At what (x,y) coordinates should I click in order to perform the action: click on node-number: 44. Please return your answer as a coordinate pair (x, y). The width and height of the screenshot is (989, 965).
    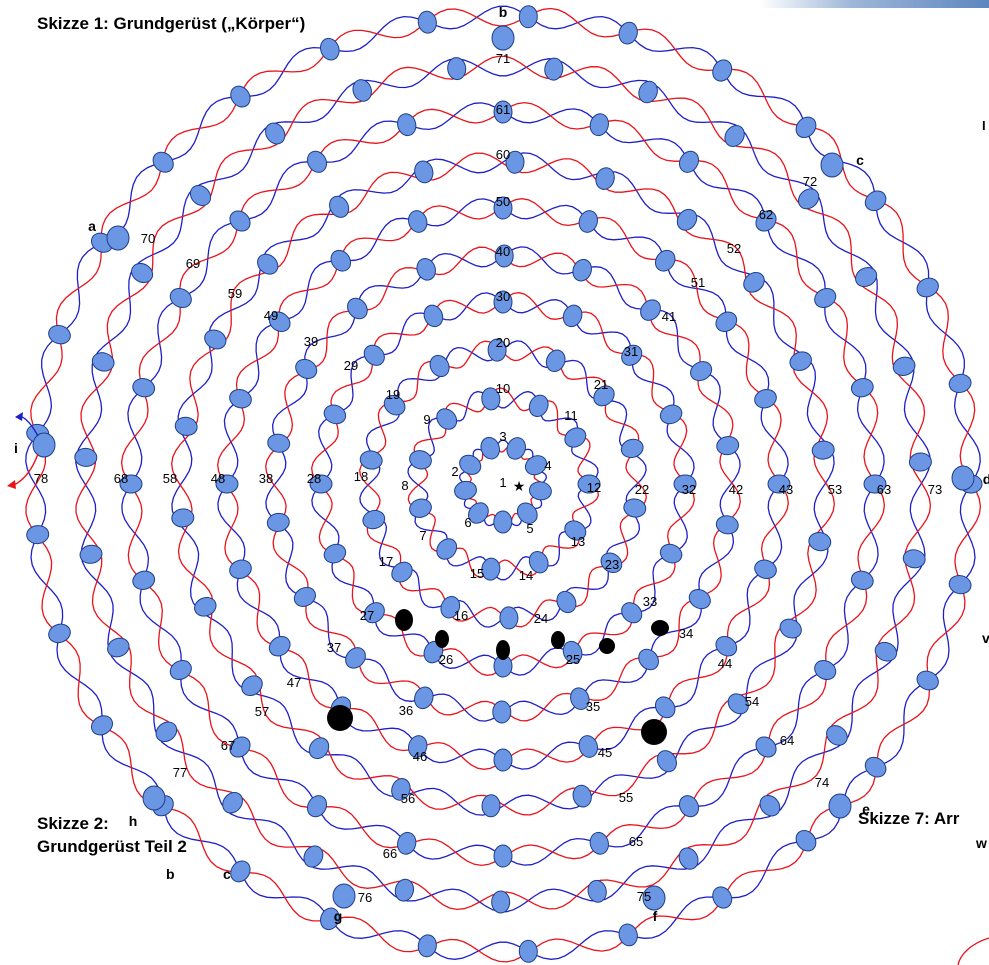
    Looking at the image, I should click on (725, 663).